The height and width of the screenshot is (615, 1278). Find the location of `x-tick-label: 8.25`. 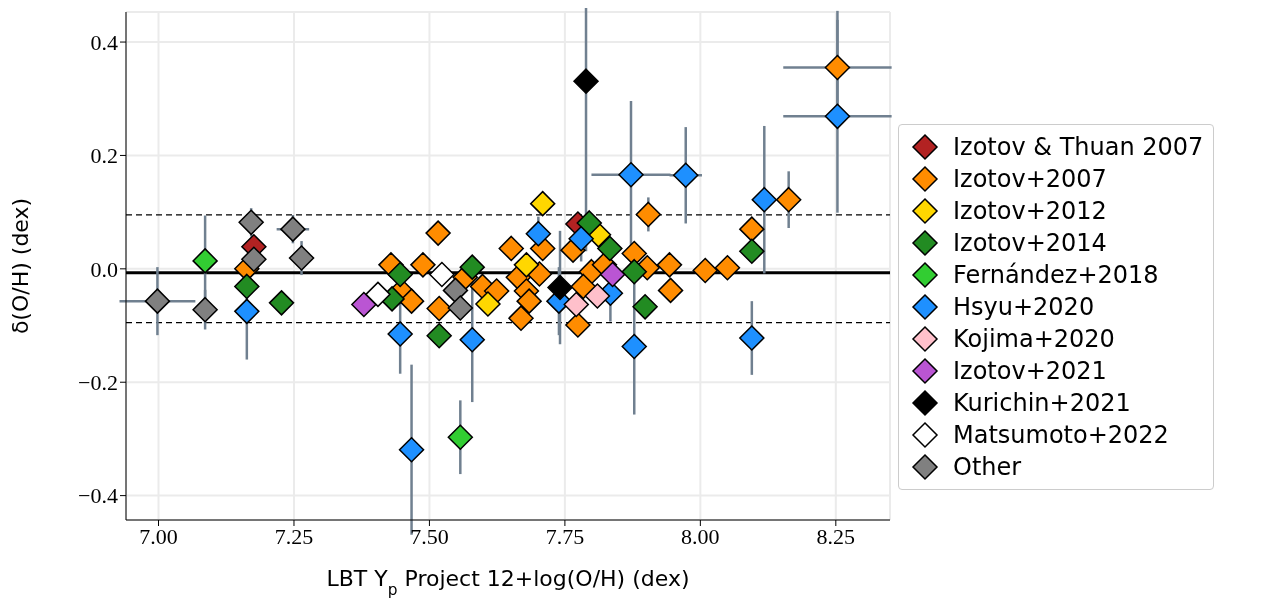

x-tick-label: 8.25 is located at coordinates (836, 536).